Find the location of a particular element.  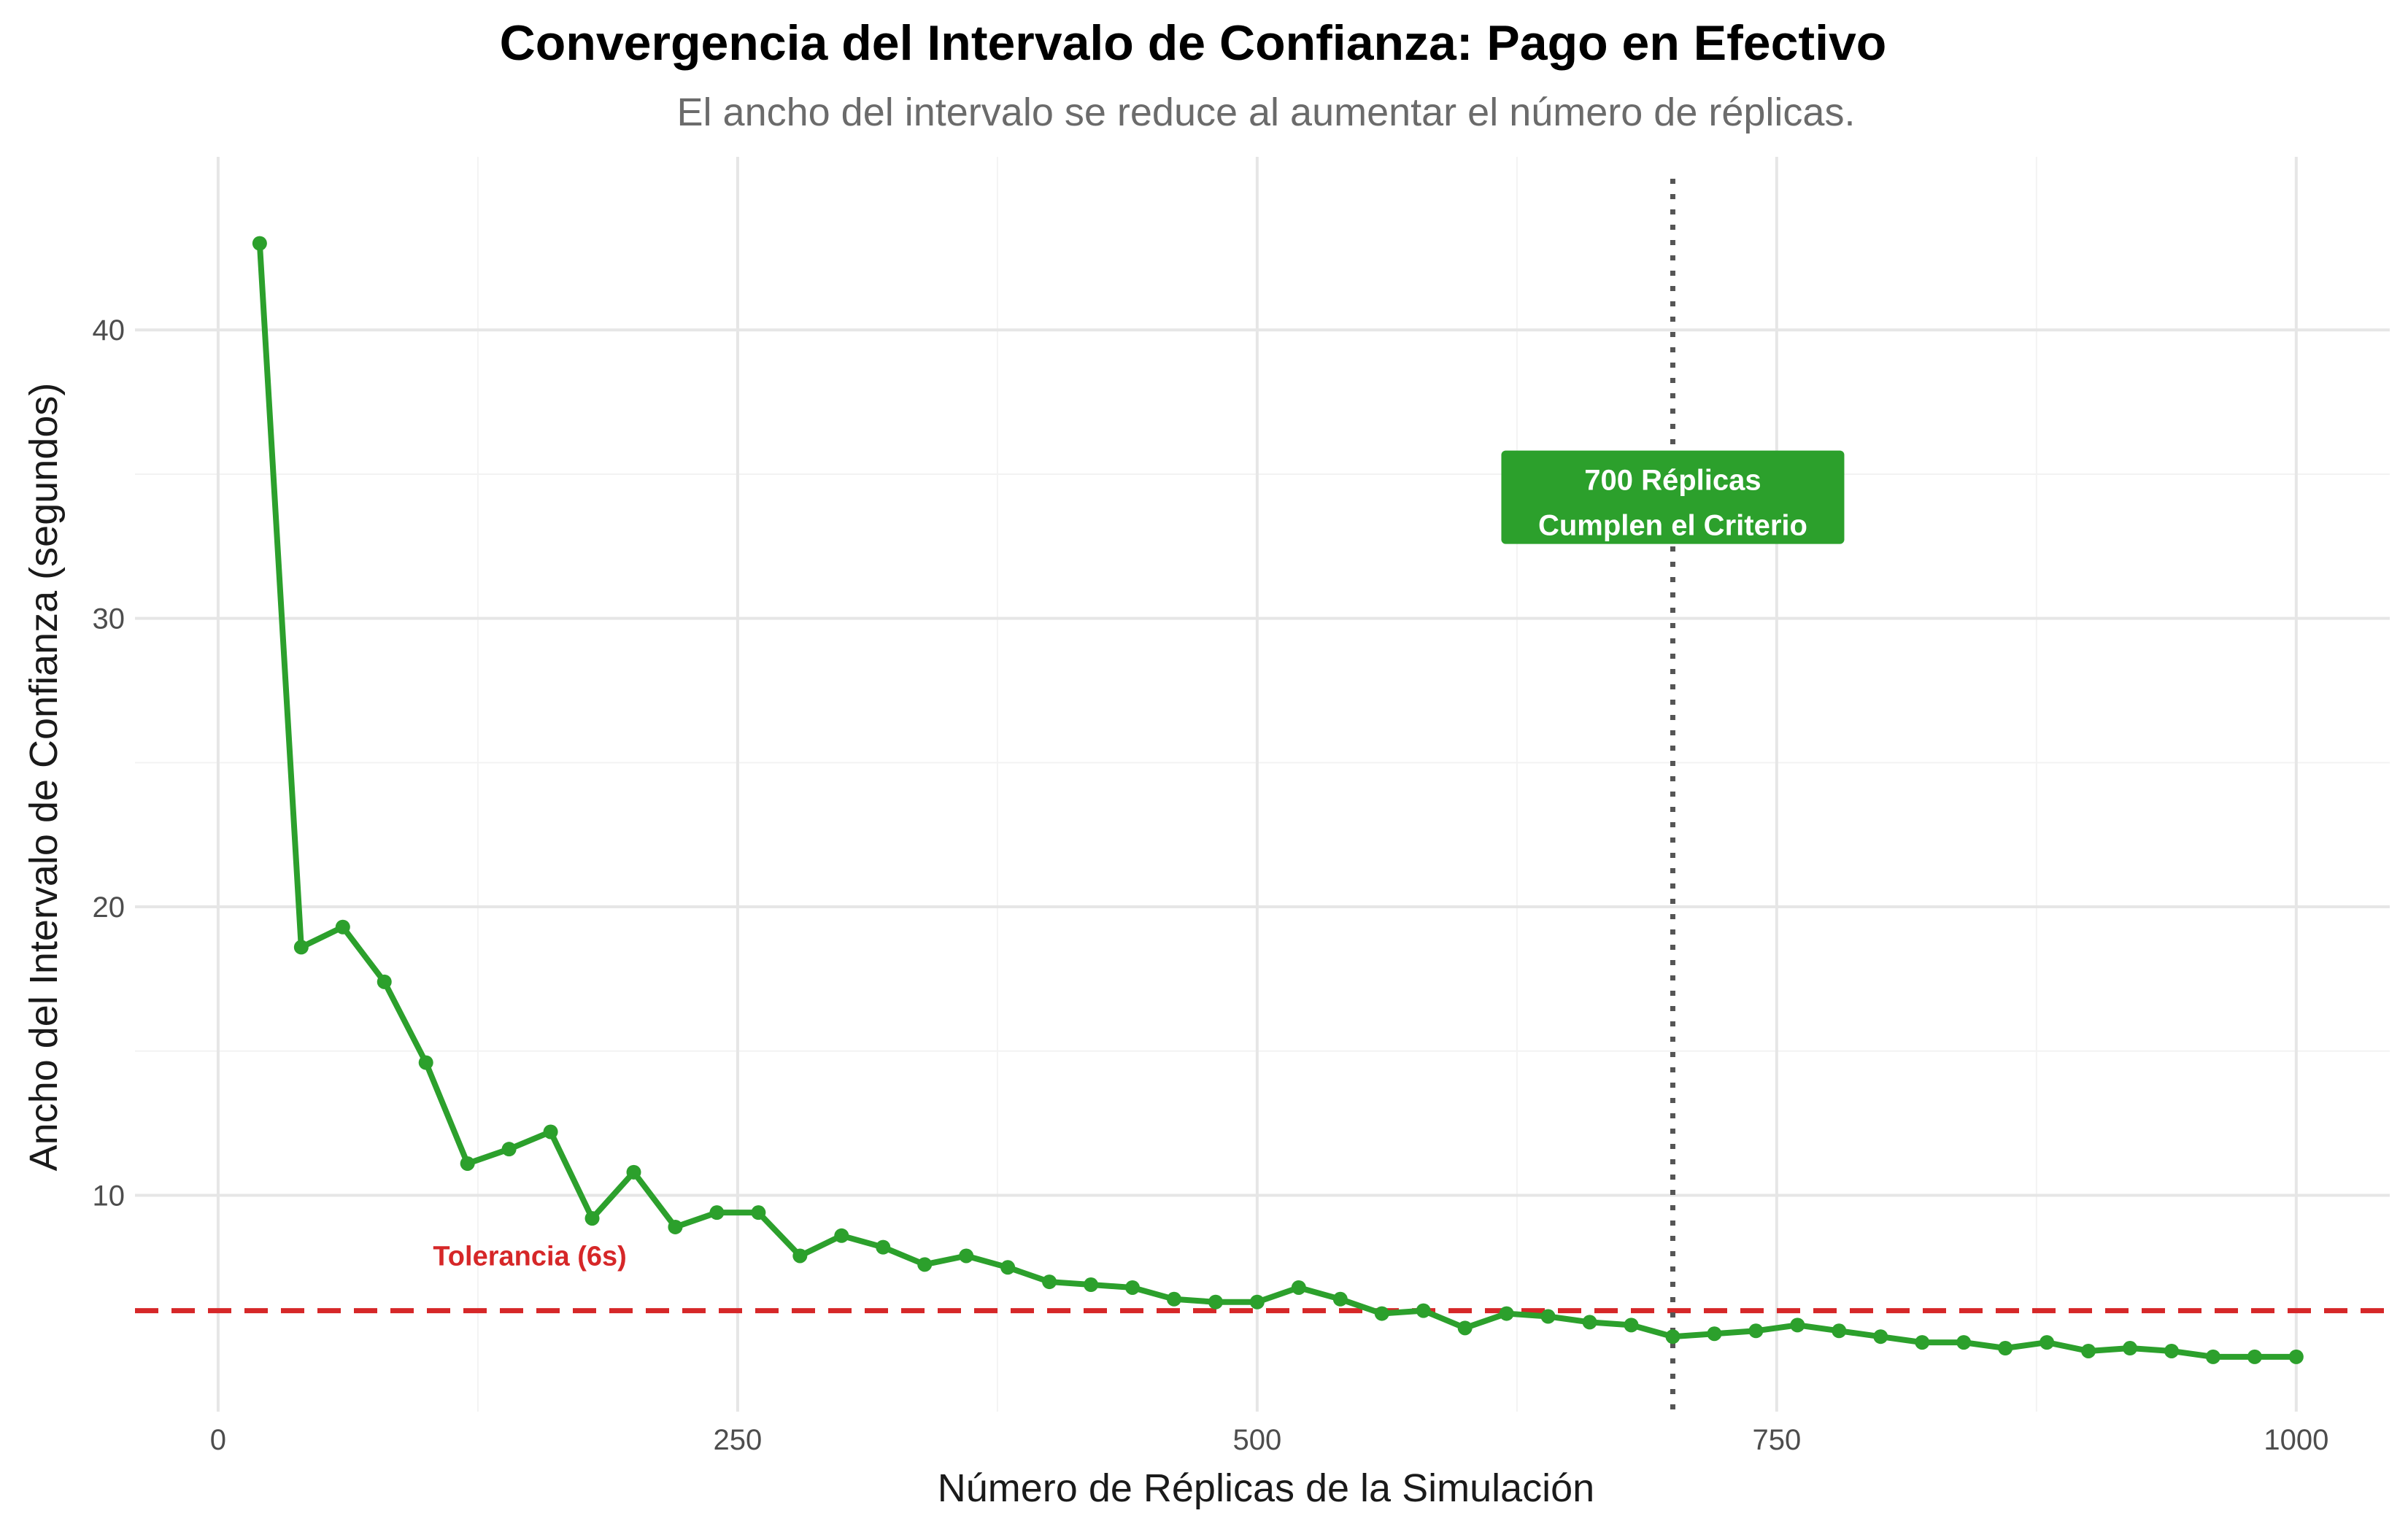

x-tick-label: 750 is located at coordinates (1776, 1440).